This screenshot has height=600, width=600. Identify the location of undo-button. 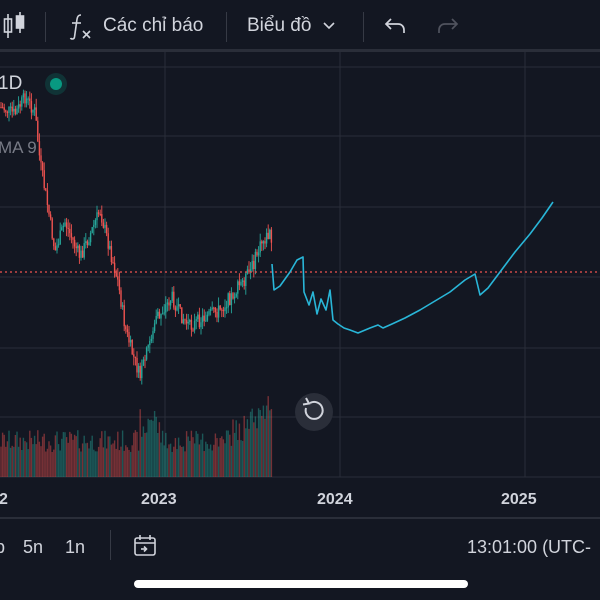
(395, 26).